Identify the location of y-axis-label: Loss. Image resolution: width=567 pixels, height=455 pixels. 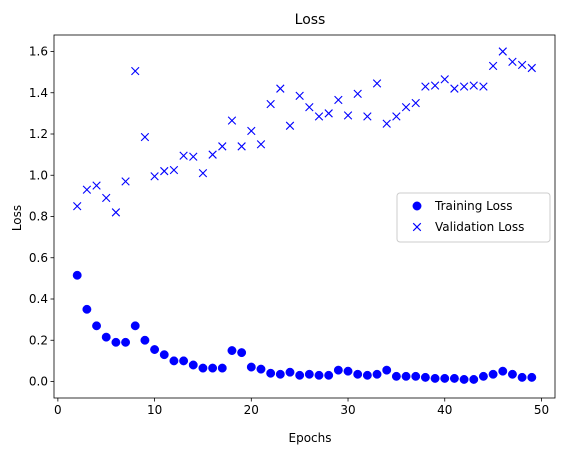
(17, 218).